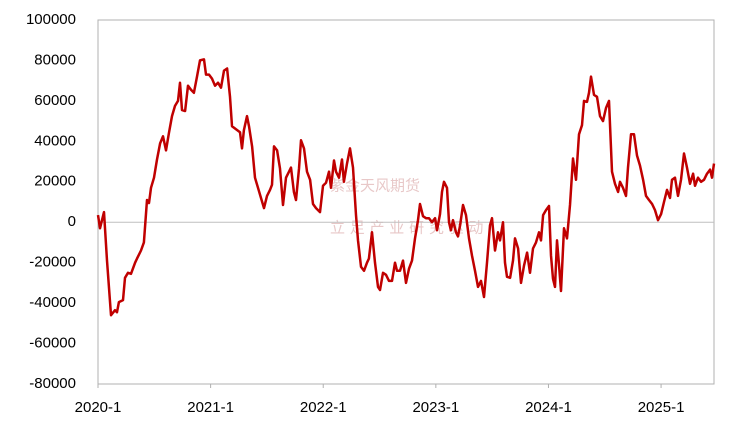  What do you see at coordinates (52, 383) in the screenshot?
I see `y-tick-label: -80000` at bounding box center [52, 383].